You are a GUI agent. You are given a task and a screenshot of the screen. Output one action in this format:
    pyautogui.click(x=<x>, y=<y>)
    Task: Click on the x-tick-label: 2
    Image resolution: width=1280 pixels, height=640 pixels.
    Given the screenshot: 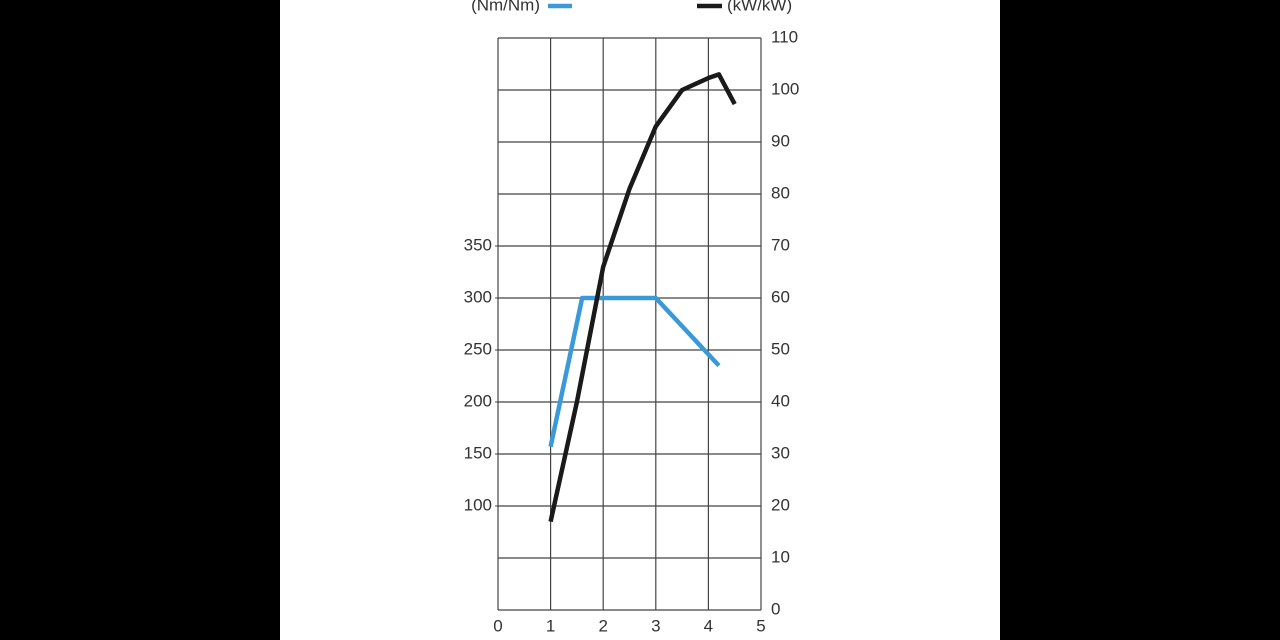 What is the action you would take?
    pyautogui.click(x=602, y=625)
    